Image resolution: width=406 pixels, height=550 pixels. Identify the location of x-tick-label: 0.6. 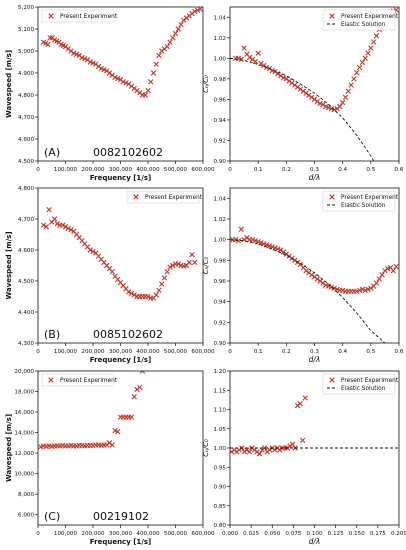
(399, 170).